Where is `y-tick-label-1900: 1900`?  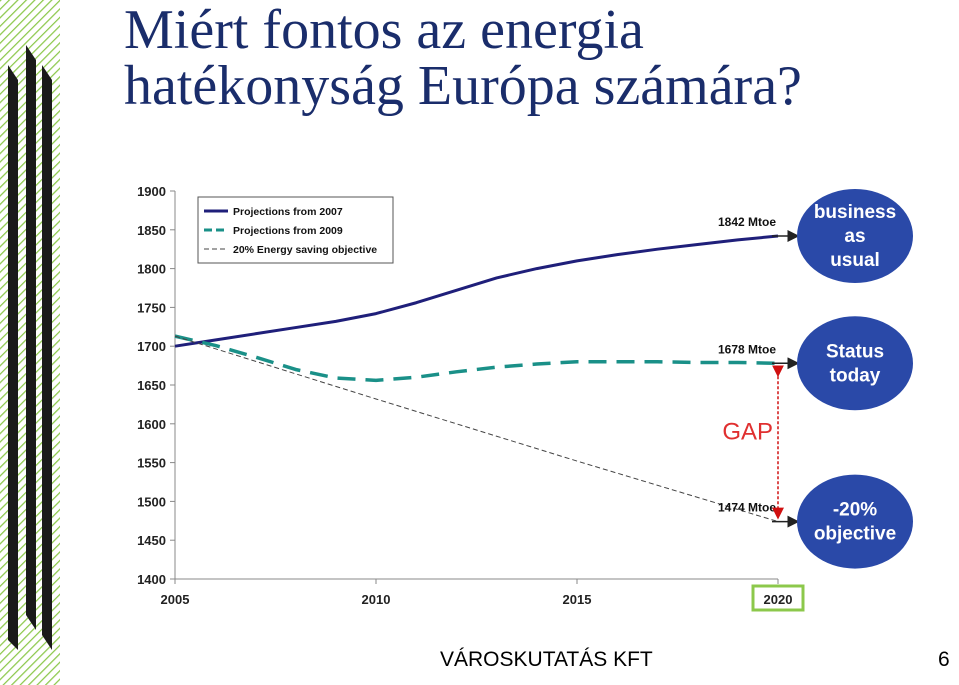 y-tick-label-1900: 1900 is located at coordinates (151, 191).